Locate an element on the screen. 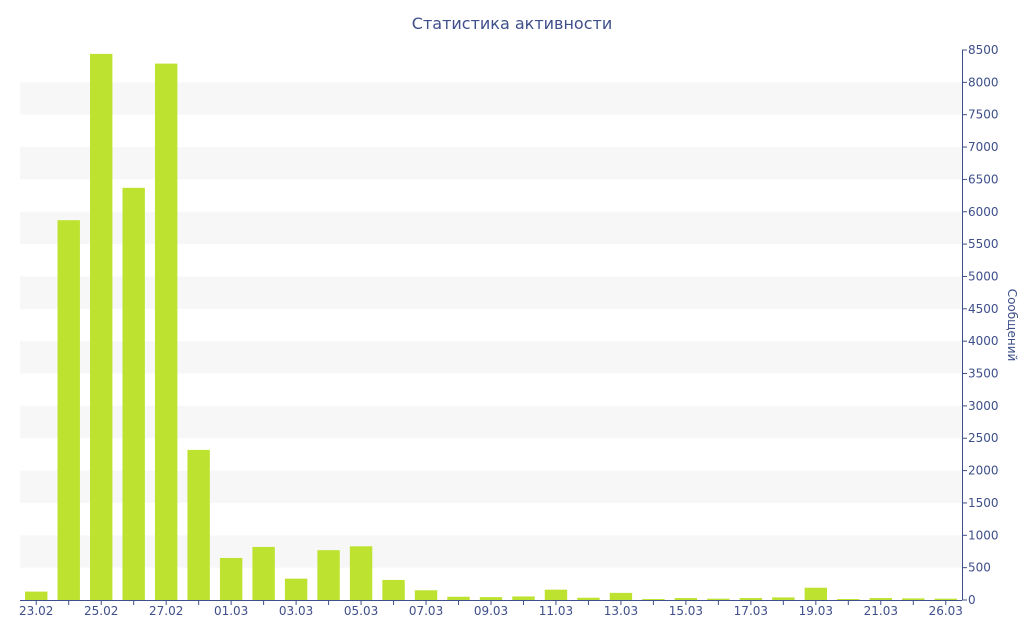 The height and width of the screenshot is (640, 1024). x-tick-label: 19.03 is located at coordinates (816, 611).